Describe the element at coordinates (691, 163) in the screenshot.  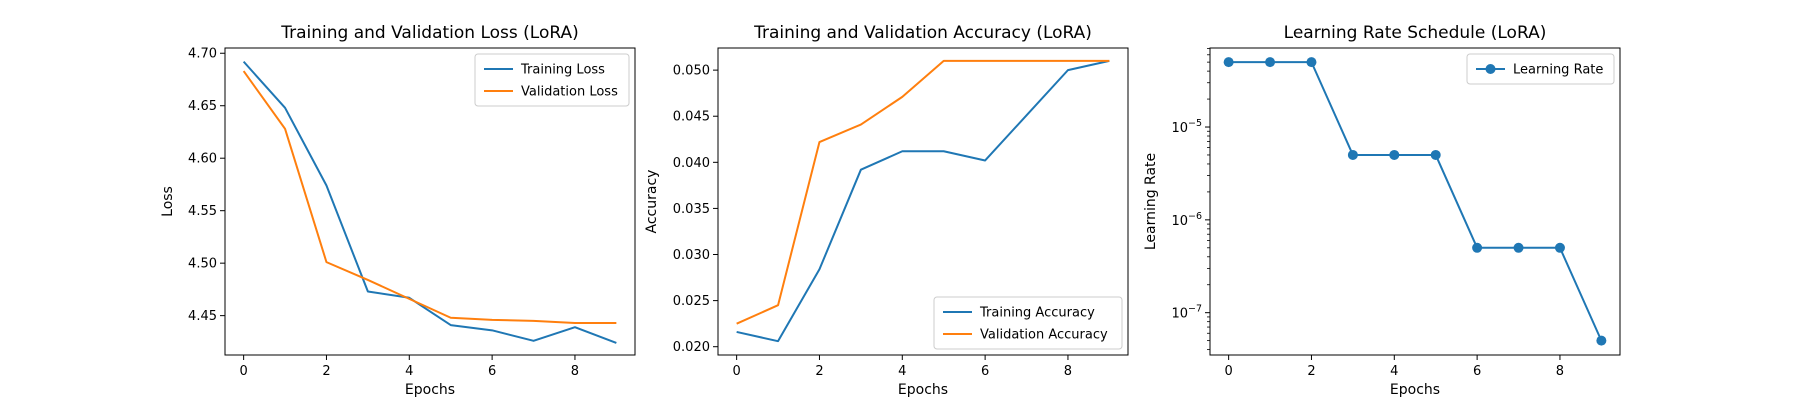
I see `y-tick-label: 0.040` at that location.